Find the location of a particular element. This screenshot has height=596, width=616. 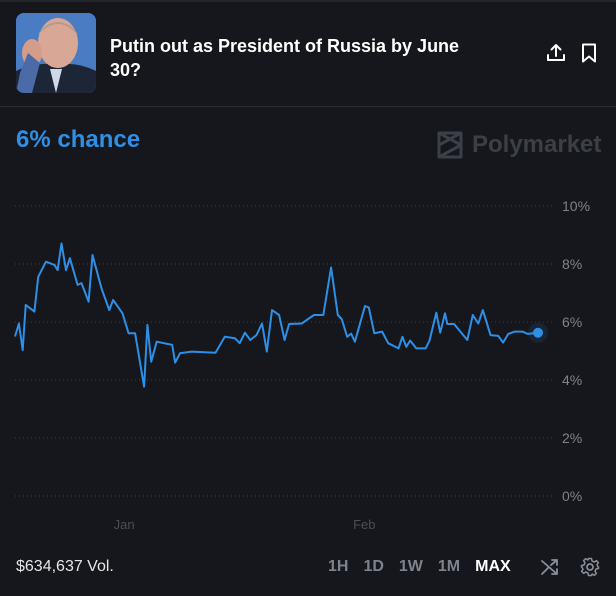

y-tick-label: 10% is located at coordinates (576, 206).